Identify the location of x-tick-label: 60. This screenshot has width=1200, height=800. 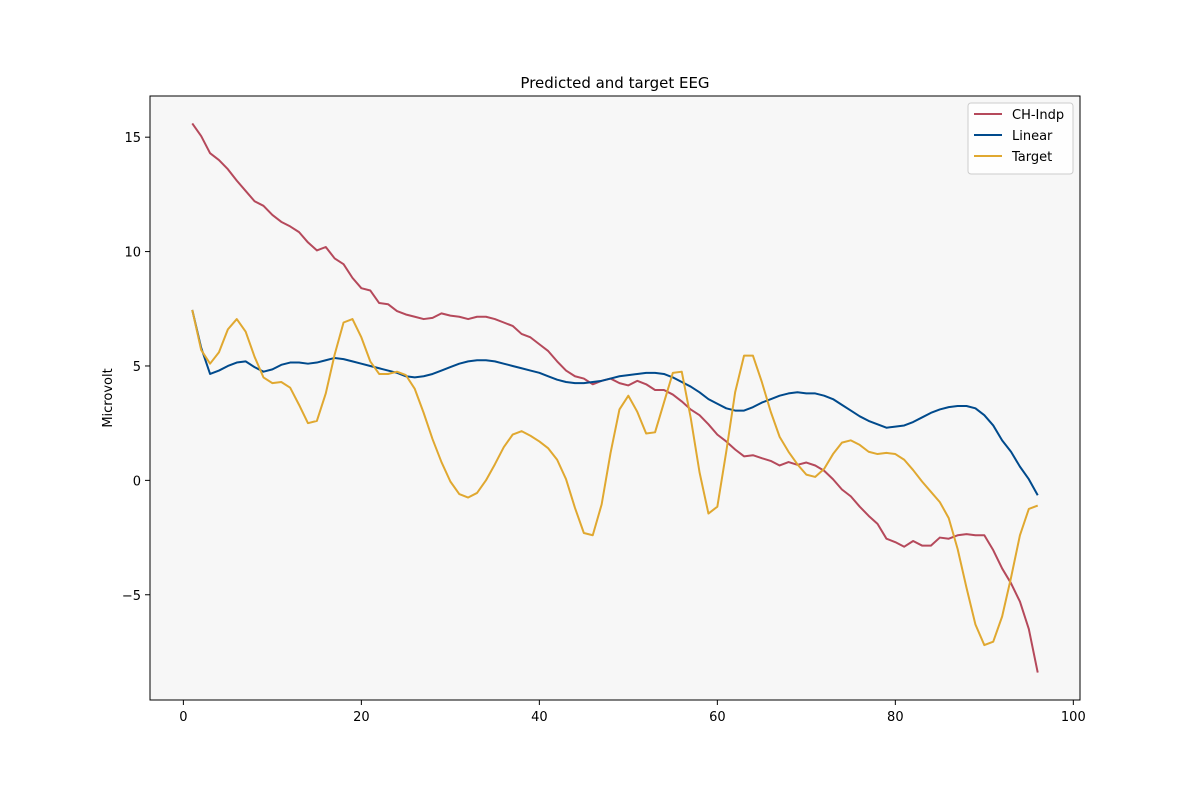
(717, 717).